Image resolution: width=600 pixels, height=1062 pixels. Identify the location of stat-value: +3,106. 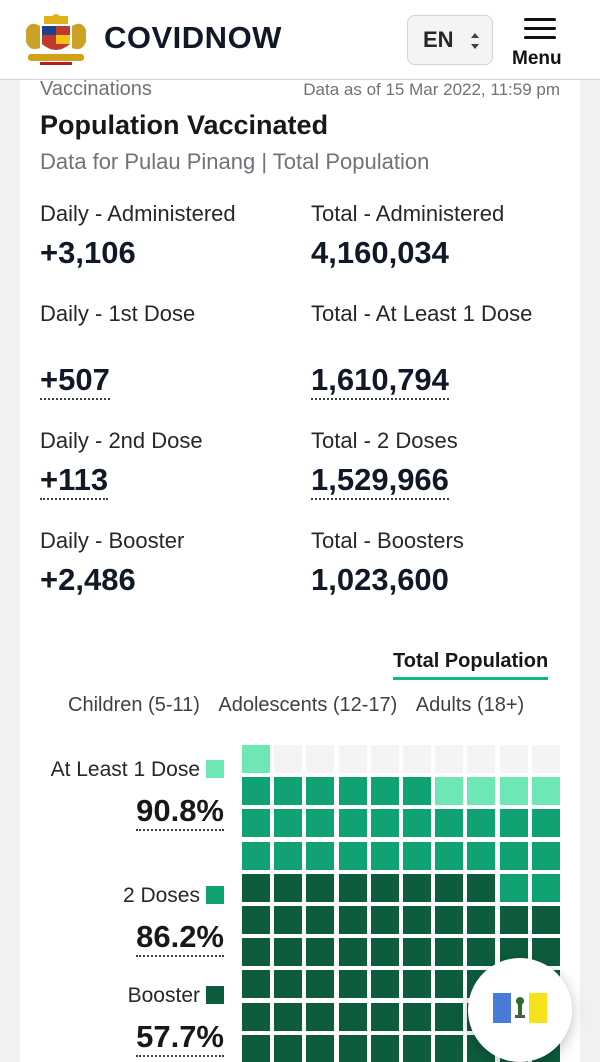
(88, 252).